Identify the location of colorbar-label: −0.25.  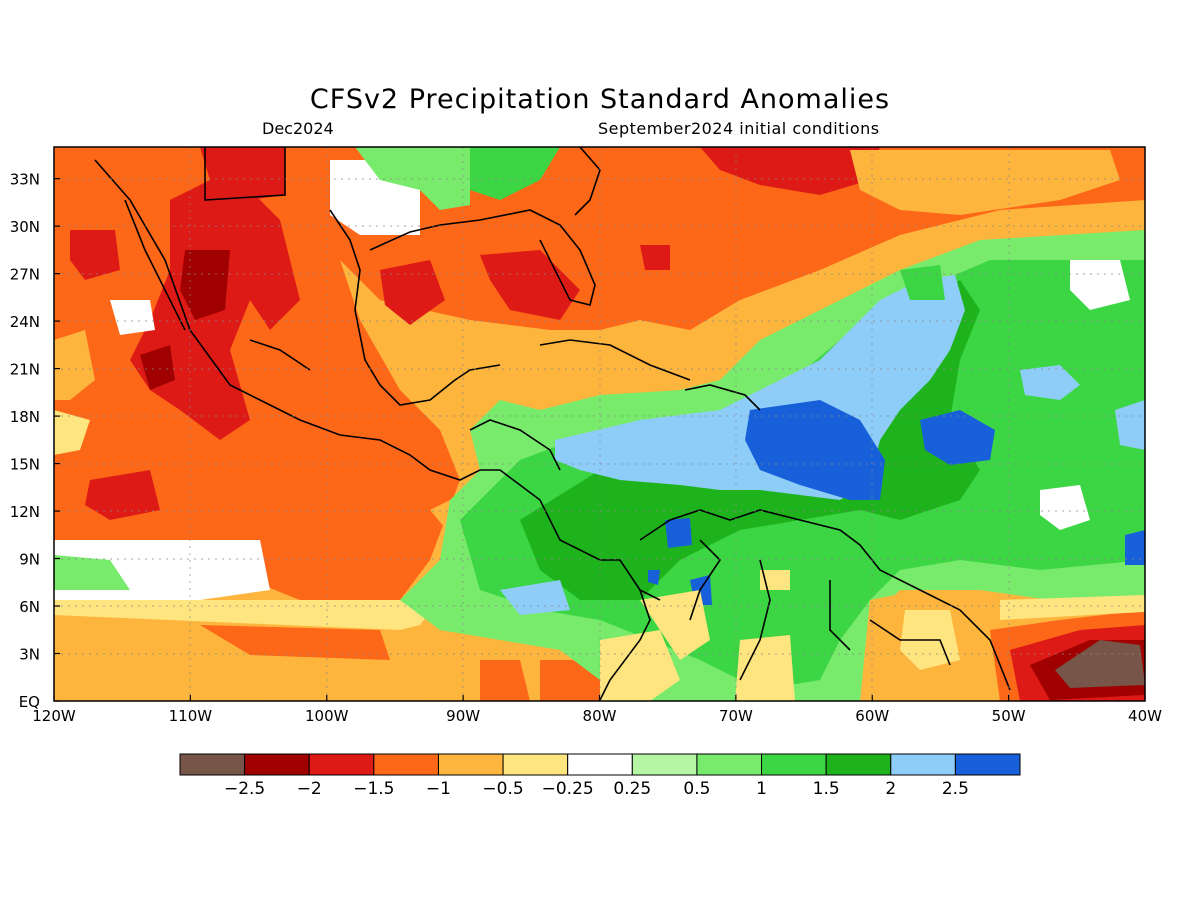
(568, 789).